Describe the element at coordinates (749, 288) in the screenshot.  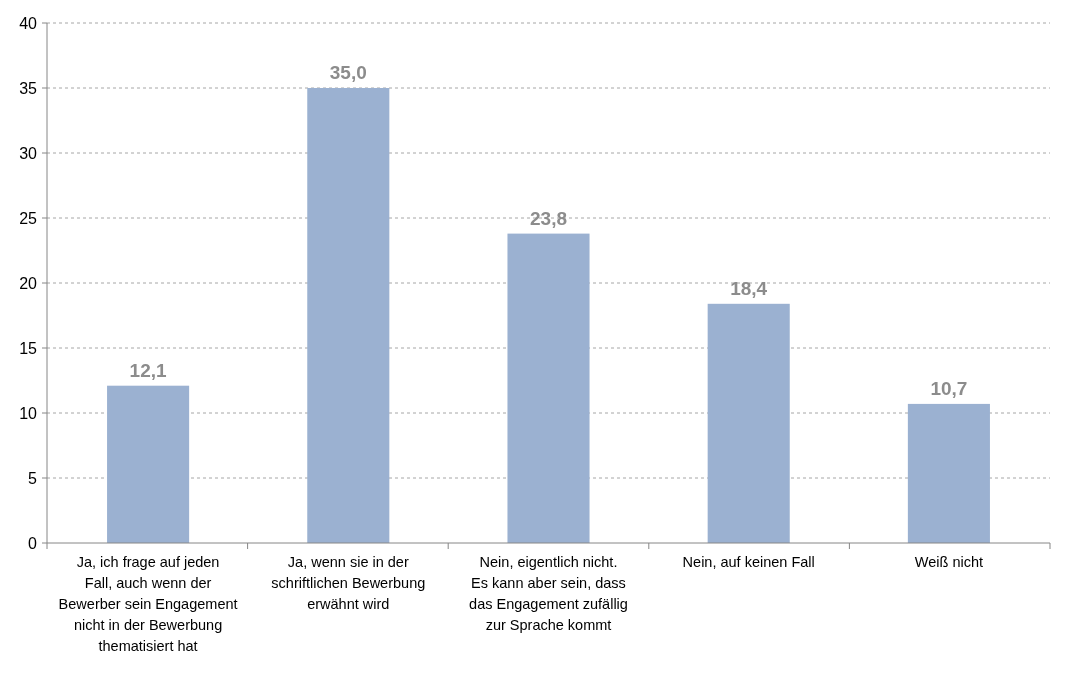
I see `data-label: 18,4` at that location.